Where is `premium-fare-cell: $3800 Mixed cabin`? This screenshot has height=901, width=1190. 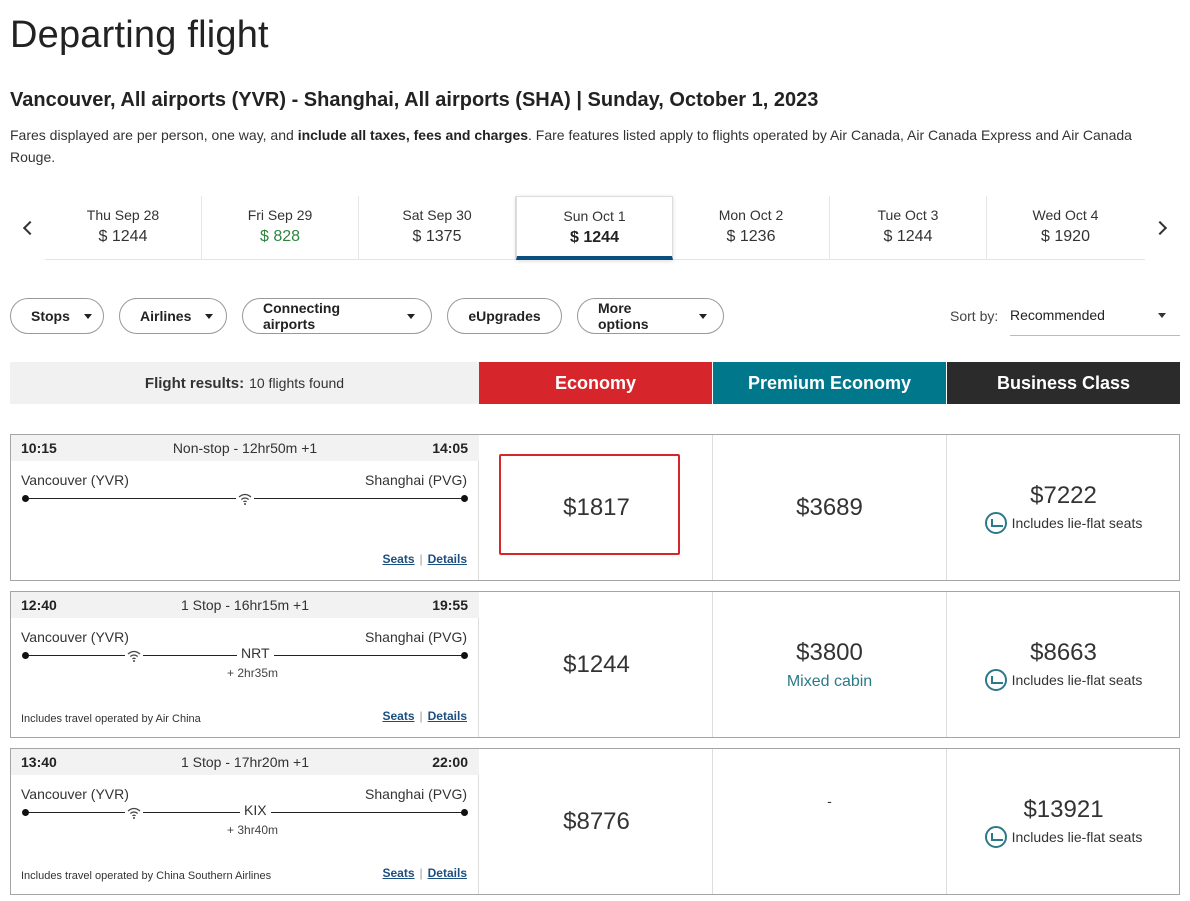 premium-fare-cell: $3800 Mixed cabin is located at coordinates (829, 664).